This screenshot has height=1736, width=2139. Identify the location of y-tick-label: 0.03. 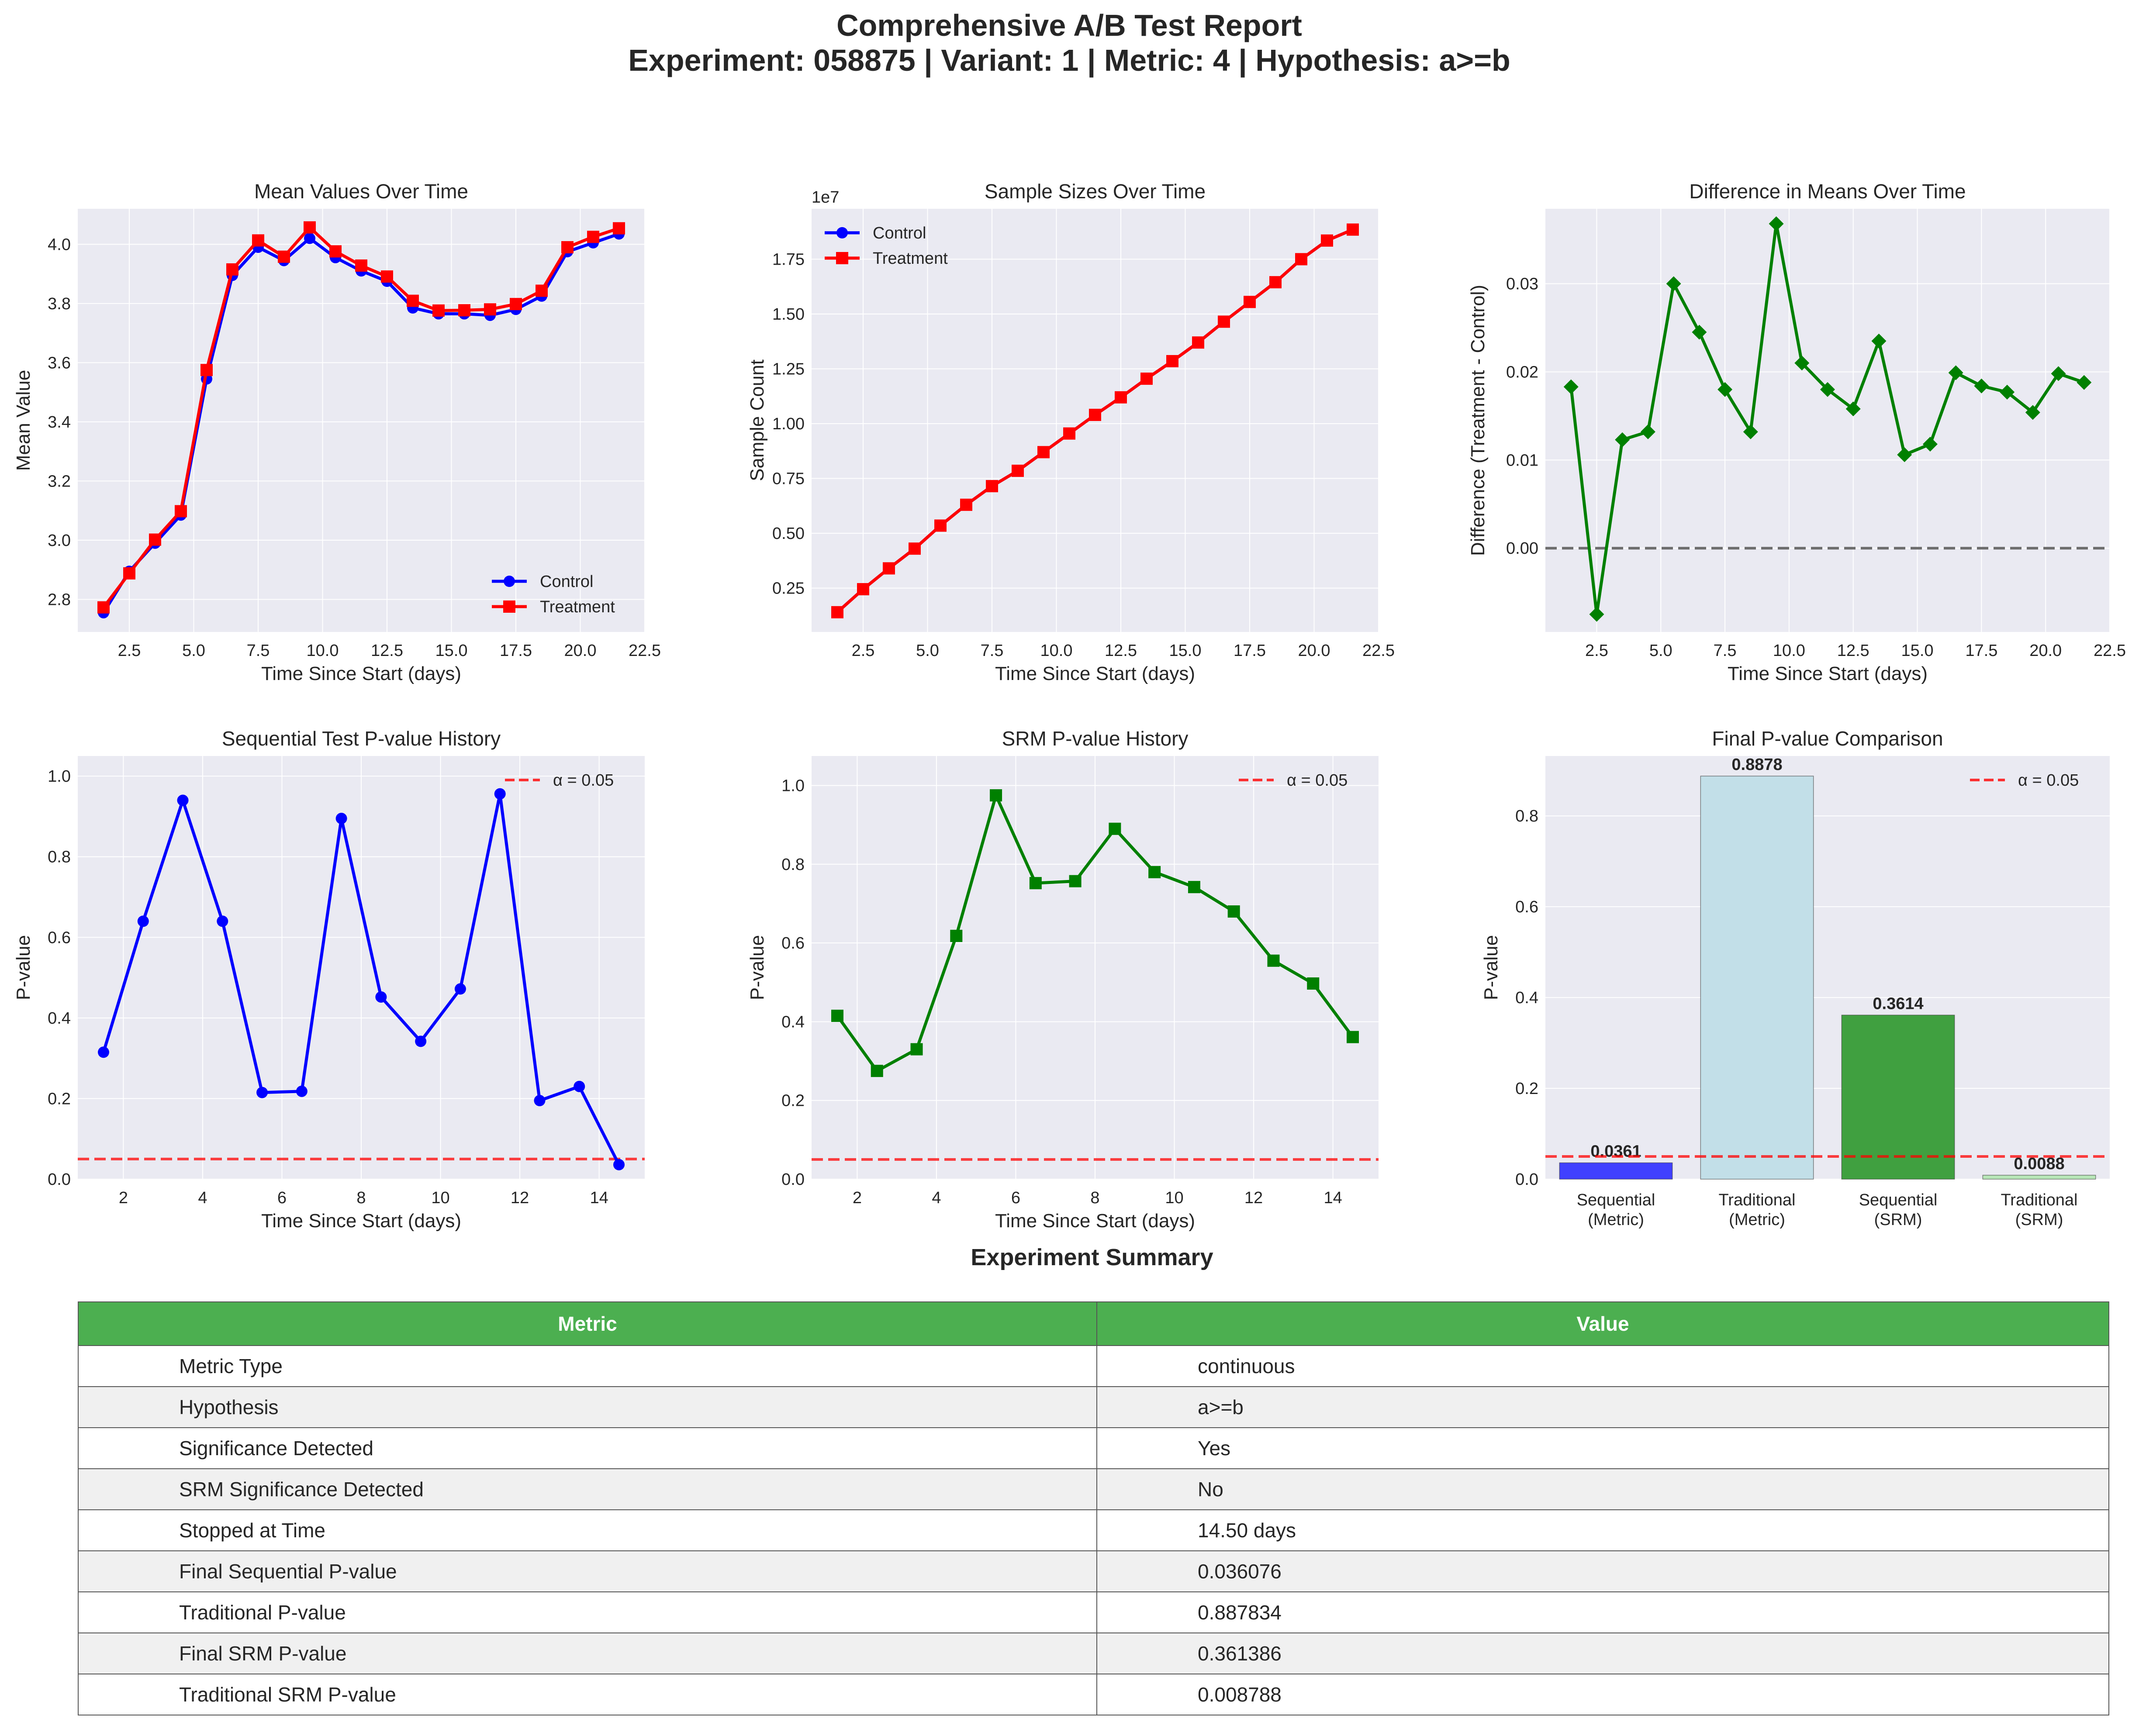
(1522, 284).